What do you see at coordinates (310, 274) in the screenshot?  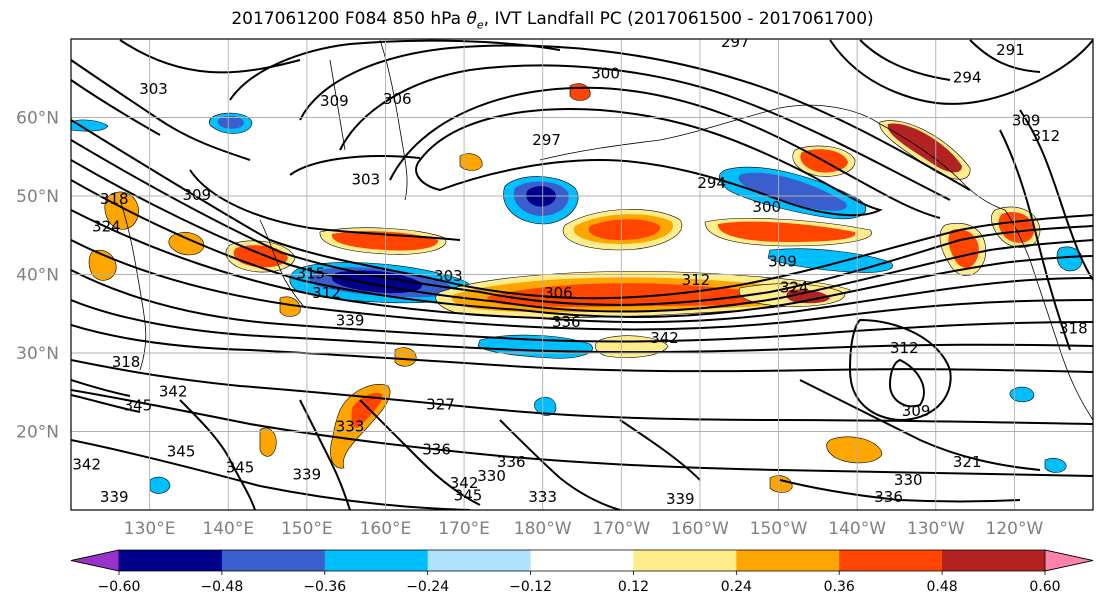 I see `contour-label: 315` at bounding box center [310, 274].